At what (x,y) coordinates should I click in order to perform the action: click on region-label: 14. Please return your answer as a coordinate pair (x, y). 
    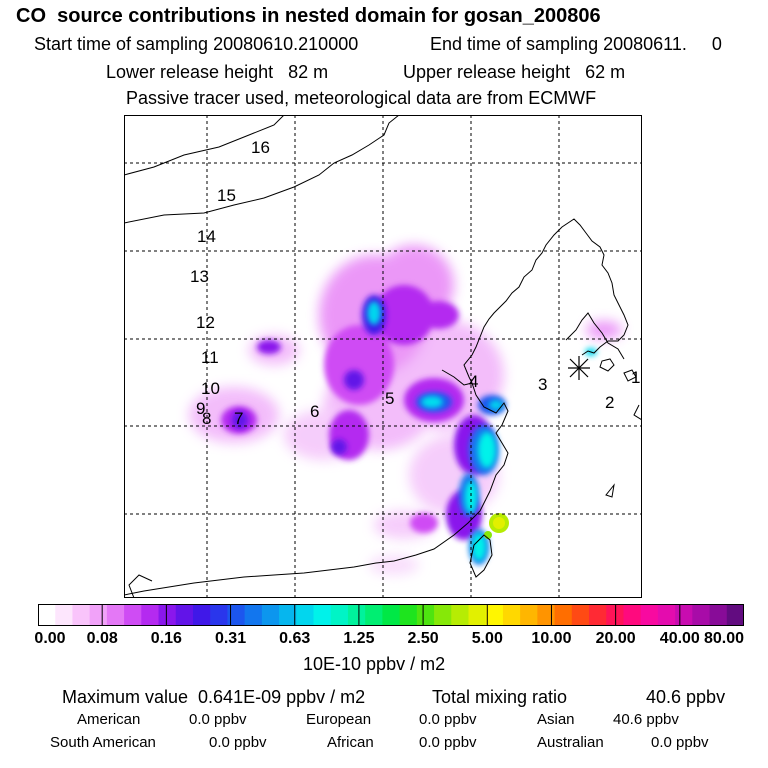
    Looking at the image, I should click on (206, 236).